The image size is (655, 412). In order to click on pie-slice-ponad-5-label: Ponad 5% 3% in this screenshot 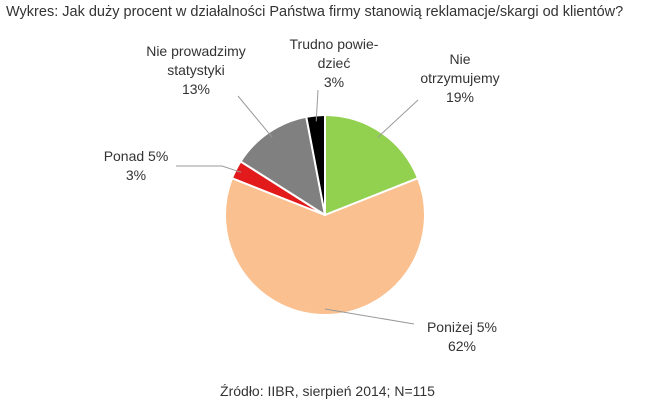, I will do `click(136, 165)`.